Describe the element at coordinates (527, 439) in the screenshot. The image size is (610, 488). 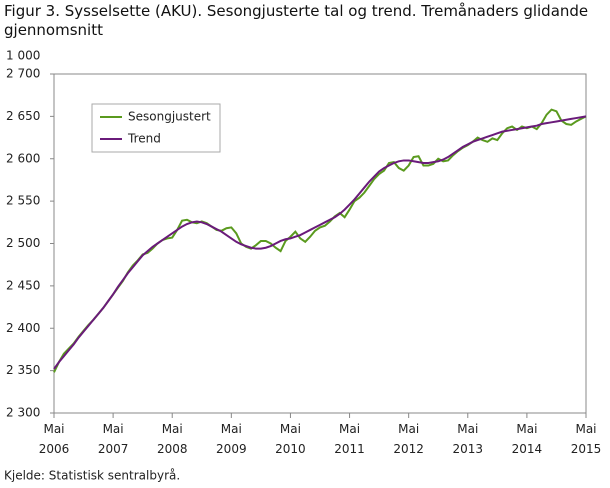
I see `x-tick-label: Mai 2014` at that location.